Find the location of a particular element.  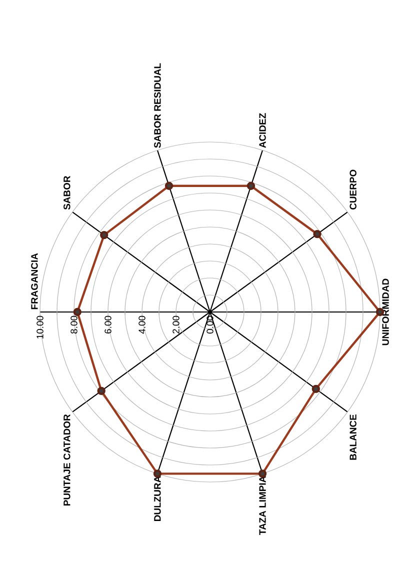

spoke-label: SABOR RESIDUAL is located at coordinates (157, 105).